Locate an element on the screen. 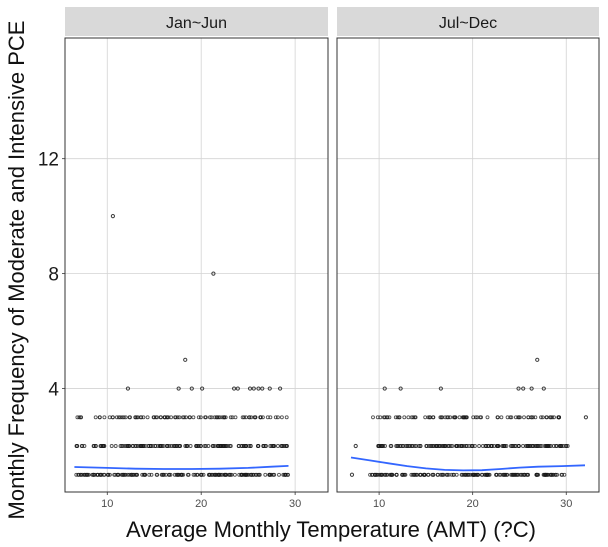 This screenshot has width=608, height=547. y-tick-label: 8 is located at coordinates (53, 275).